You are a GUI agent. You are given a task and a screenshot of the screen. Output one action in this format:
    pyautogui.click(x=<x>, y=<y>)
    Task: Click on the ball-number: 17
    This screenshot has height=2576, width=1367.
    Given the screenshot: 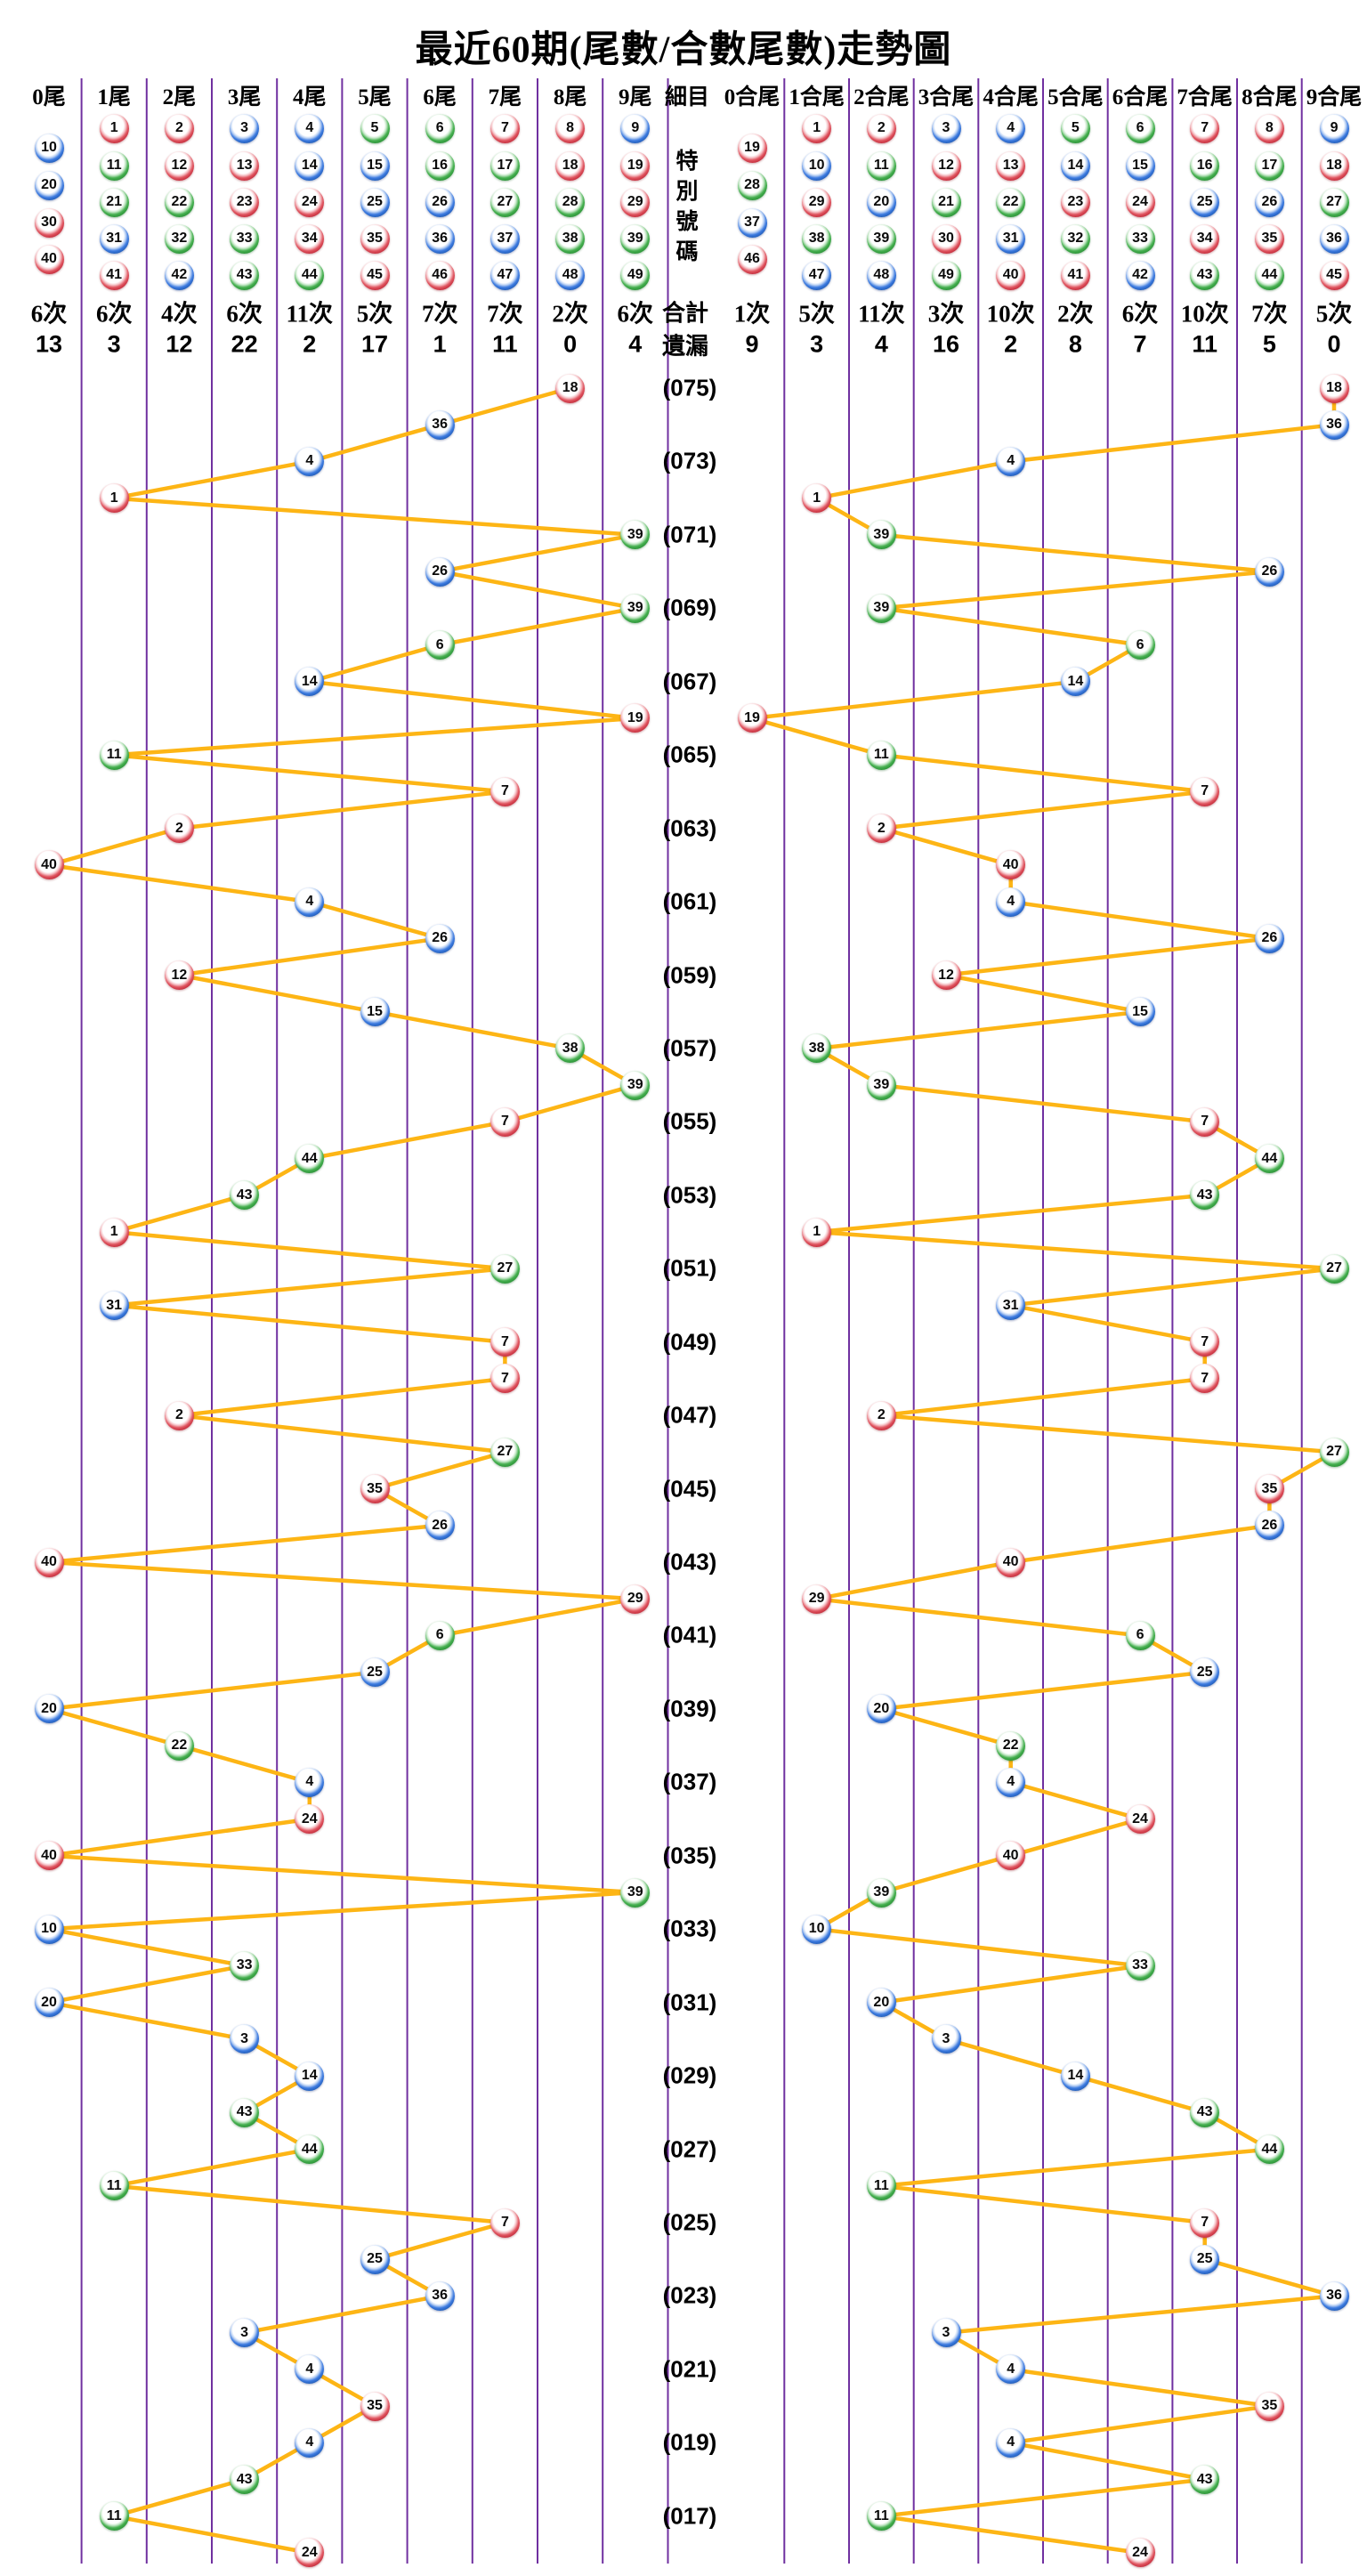 What is the action you would take?
    pyautogui.click(x=505, y=166)
    